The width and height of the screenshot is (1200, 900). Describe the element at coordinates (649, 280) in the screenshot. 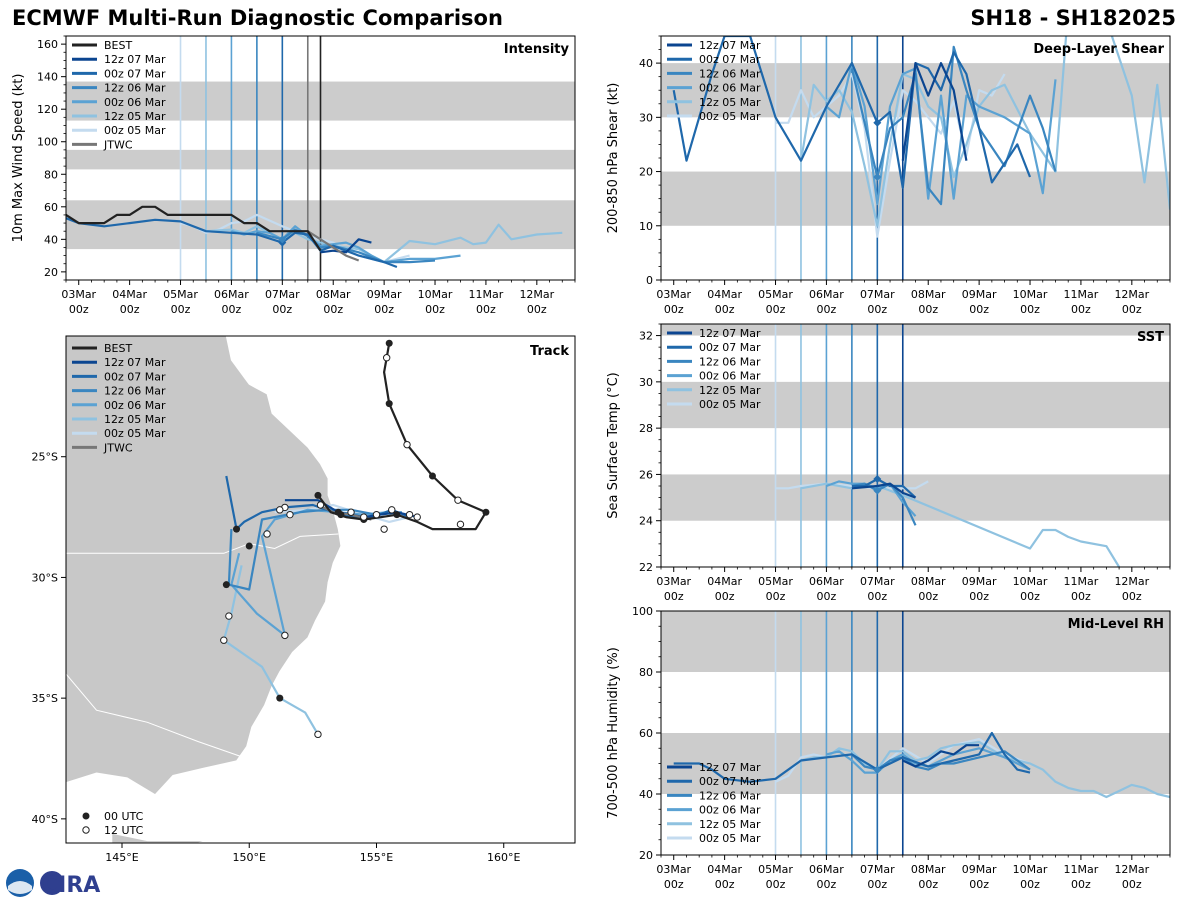

I see `shear-y-tick-label: 0` at that location.